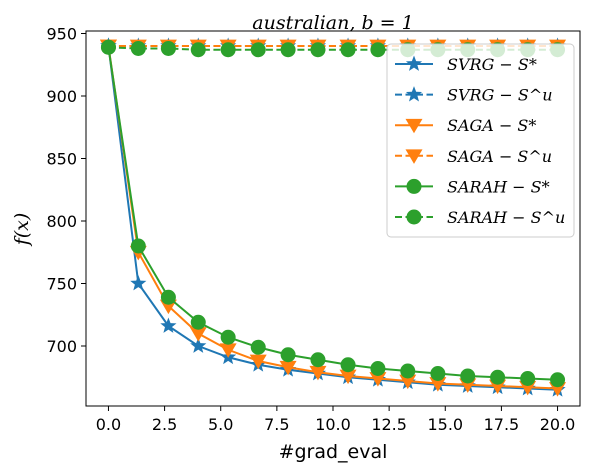  What do you see at coordinates (276, 424) in the screenshot?
I see `x-tick-label-3: 7.5` at bounding box center [276, 424].